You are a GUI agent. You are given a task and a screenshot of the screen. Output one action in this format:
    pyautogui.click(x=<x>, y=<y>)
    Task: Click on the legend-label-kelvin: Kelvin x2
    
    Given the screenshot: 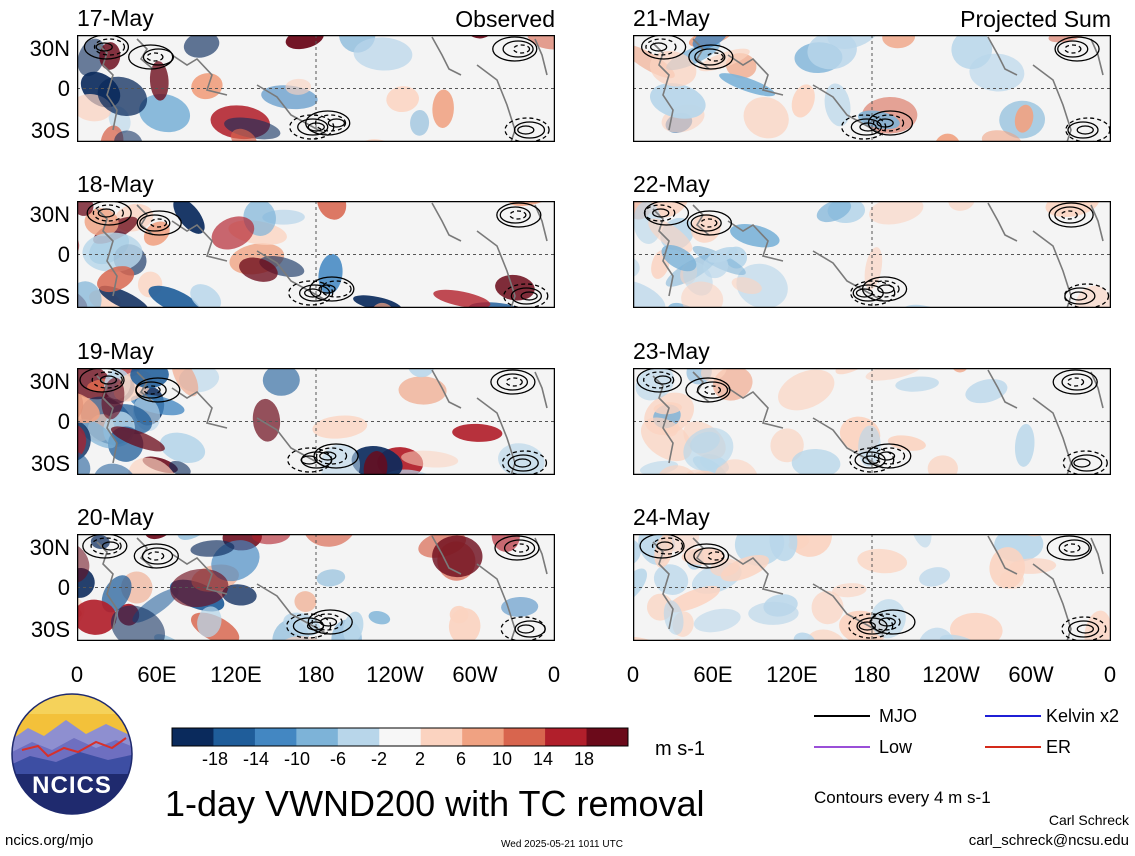 What is the action you would take?
    pyautogui.click(x=1083, y=716)
    